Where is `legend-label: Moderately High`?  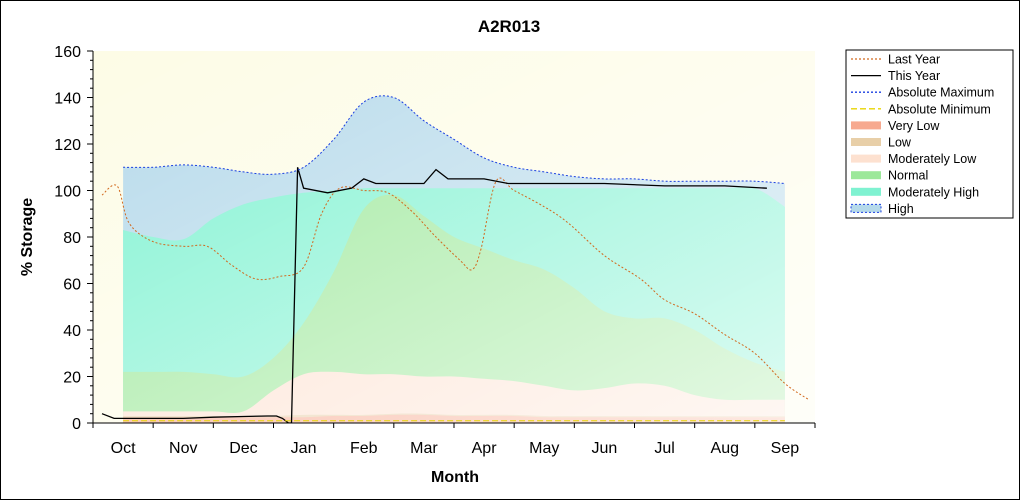
legend-label: Moderately High is located at coordinates (933, 192).